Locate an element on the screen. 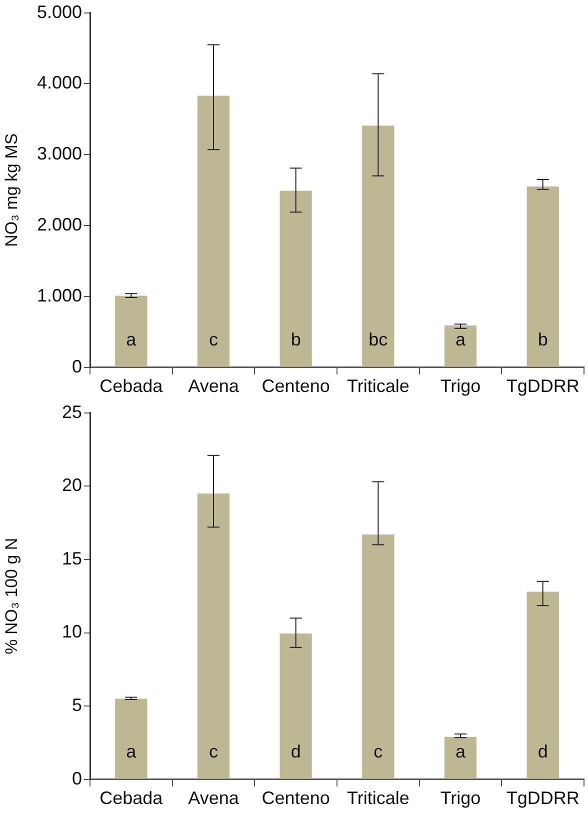 This screenshot has width=588, height=816. annotation: bc is located at coordinates (378, 339).